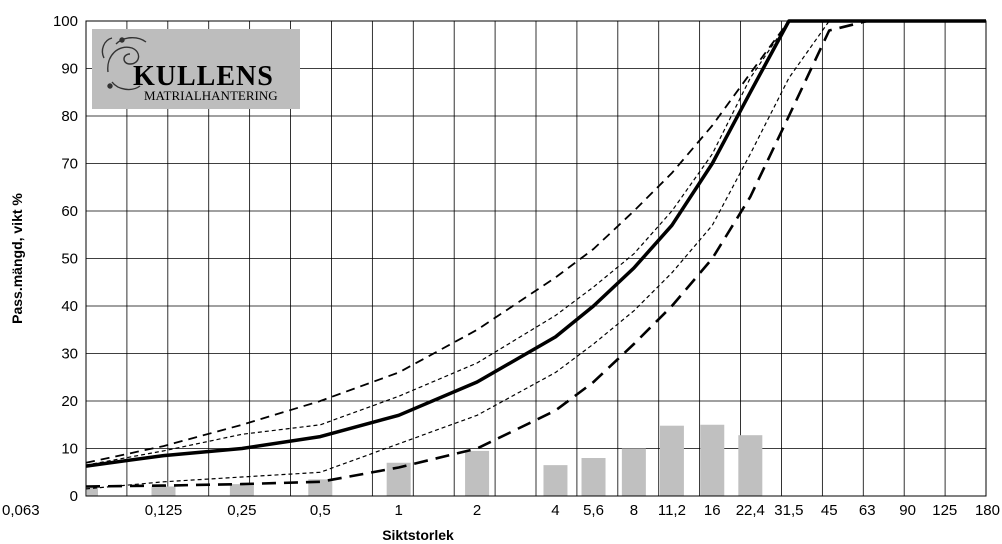 Image resolution: width=1002 pixels, height=544 pixels. Describe the element at coordinates (712, 510) in the screenshot. I see `x-tick-label: 16` at that location.